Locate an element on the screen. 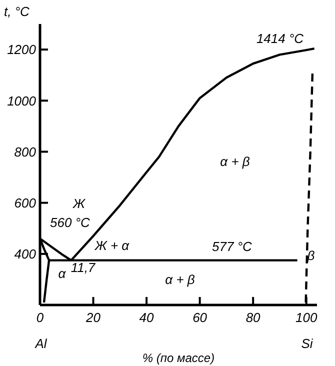 This screenshot has height=366, width=335. y-tick-label: 600 is located at coordinates (25, 202).